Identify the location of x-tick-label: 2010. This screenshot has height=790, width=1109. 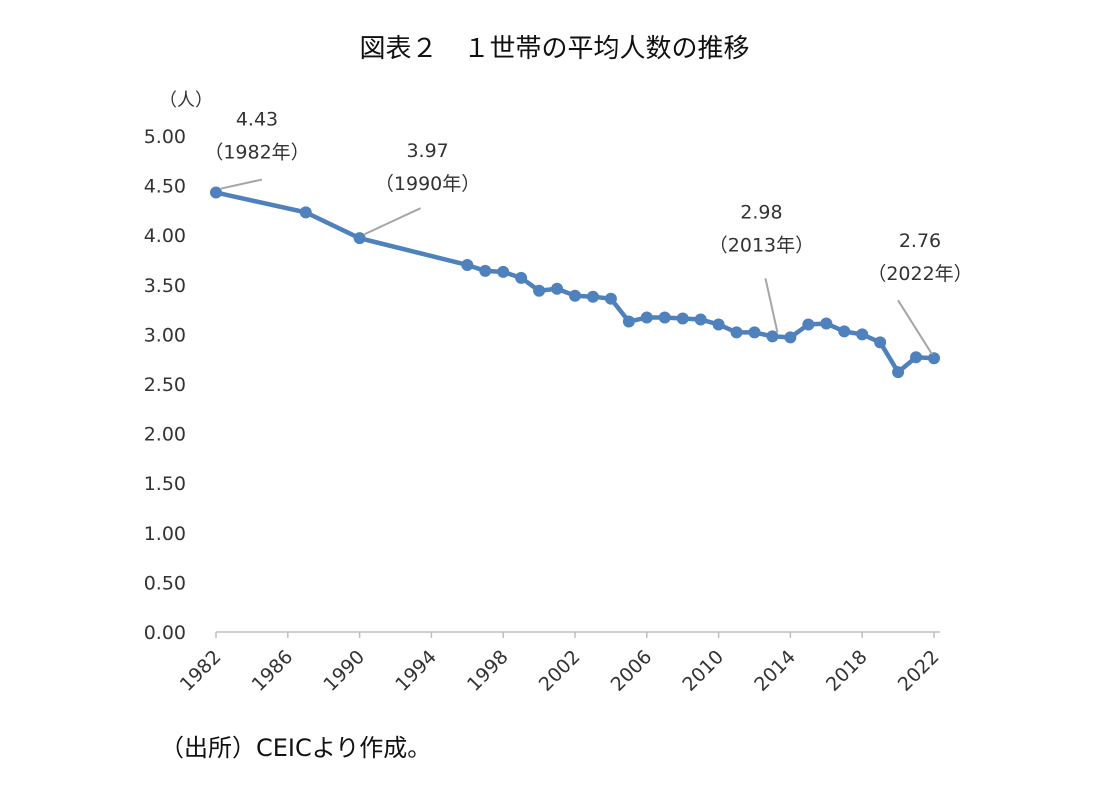
(703, 671).